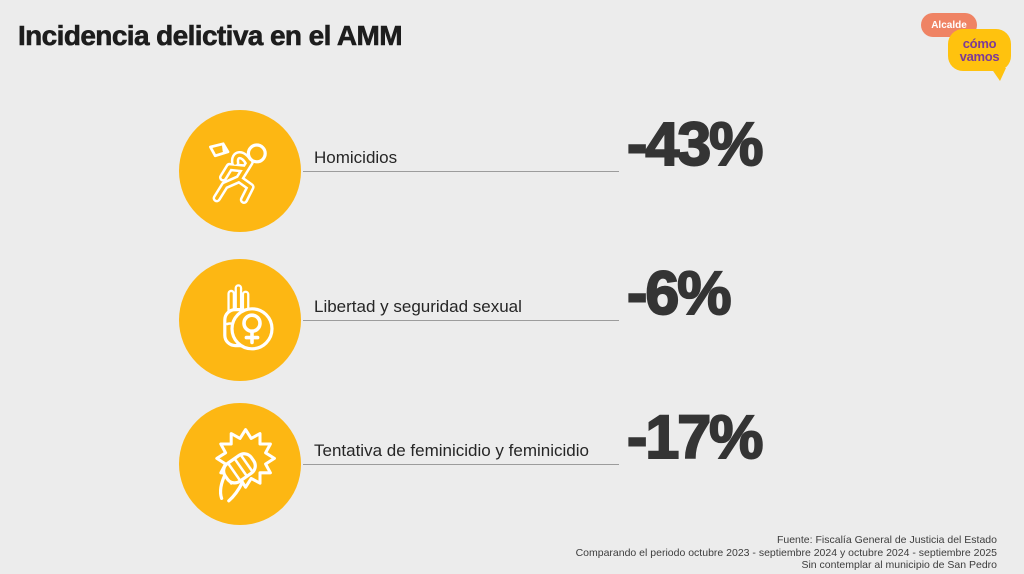 The width and height of the screenshot is (1024, 574). What do you see at coordinates (451, 450) in the screenshot?
I see `stat-label: Tentativa de feminicidio y feminicidio` at bounding box center [451, 450].